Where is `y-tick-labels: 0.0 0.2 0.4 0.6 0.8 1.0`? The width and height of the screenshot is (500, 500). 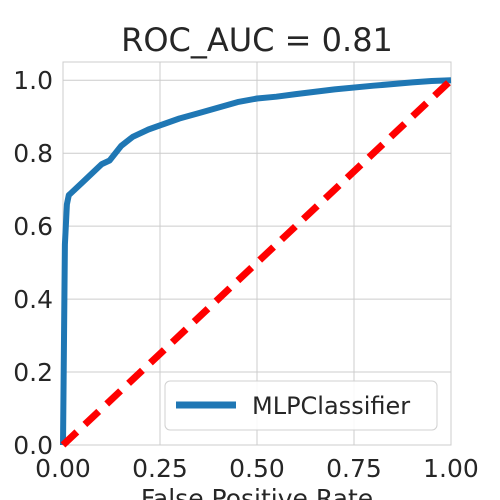 y-tick-labels: 0.0 0.2 0.4 0.6 0.8 1.0 is located at coordinates (33, 263).